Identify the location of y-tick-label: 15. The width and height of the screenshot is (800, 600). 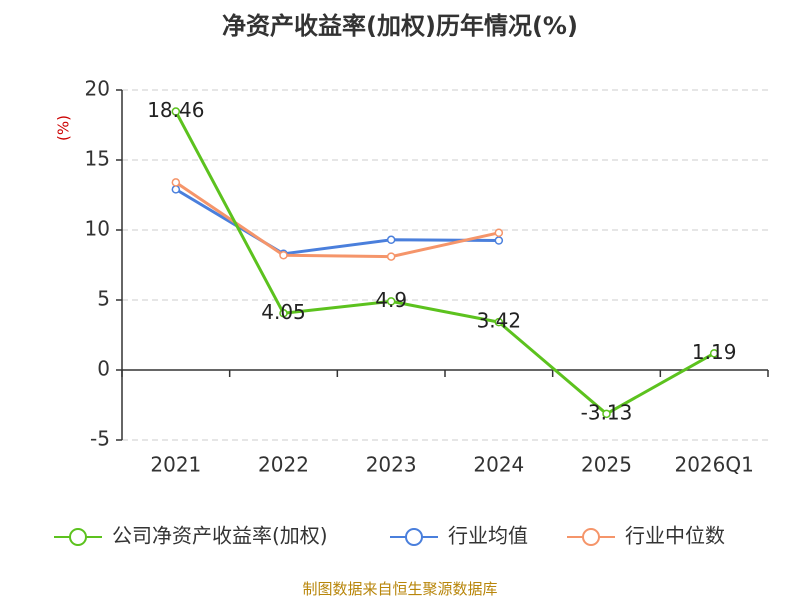
(97, 159).